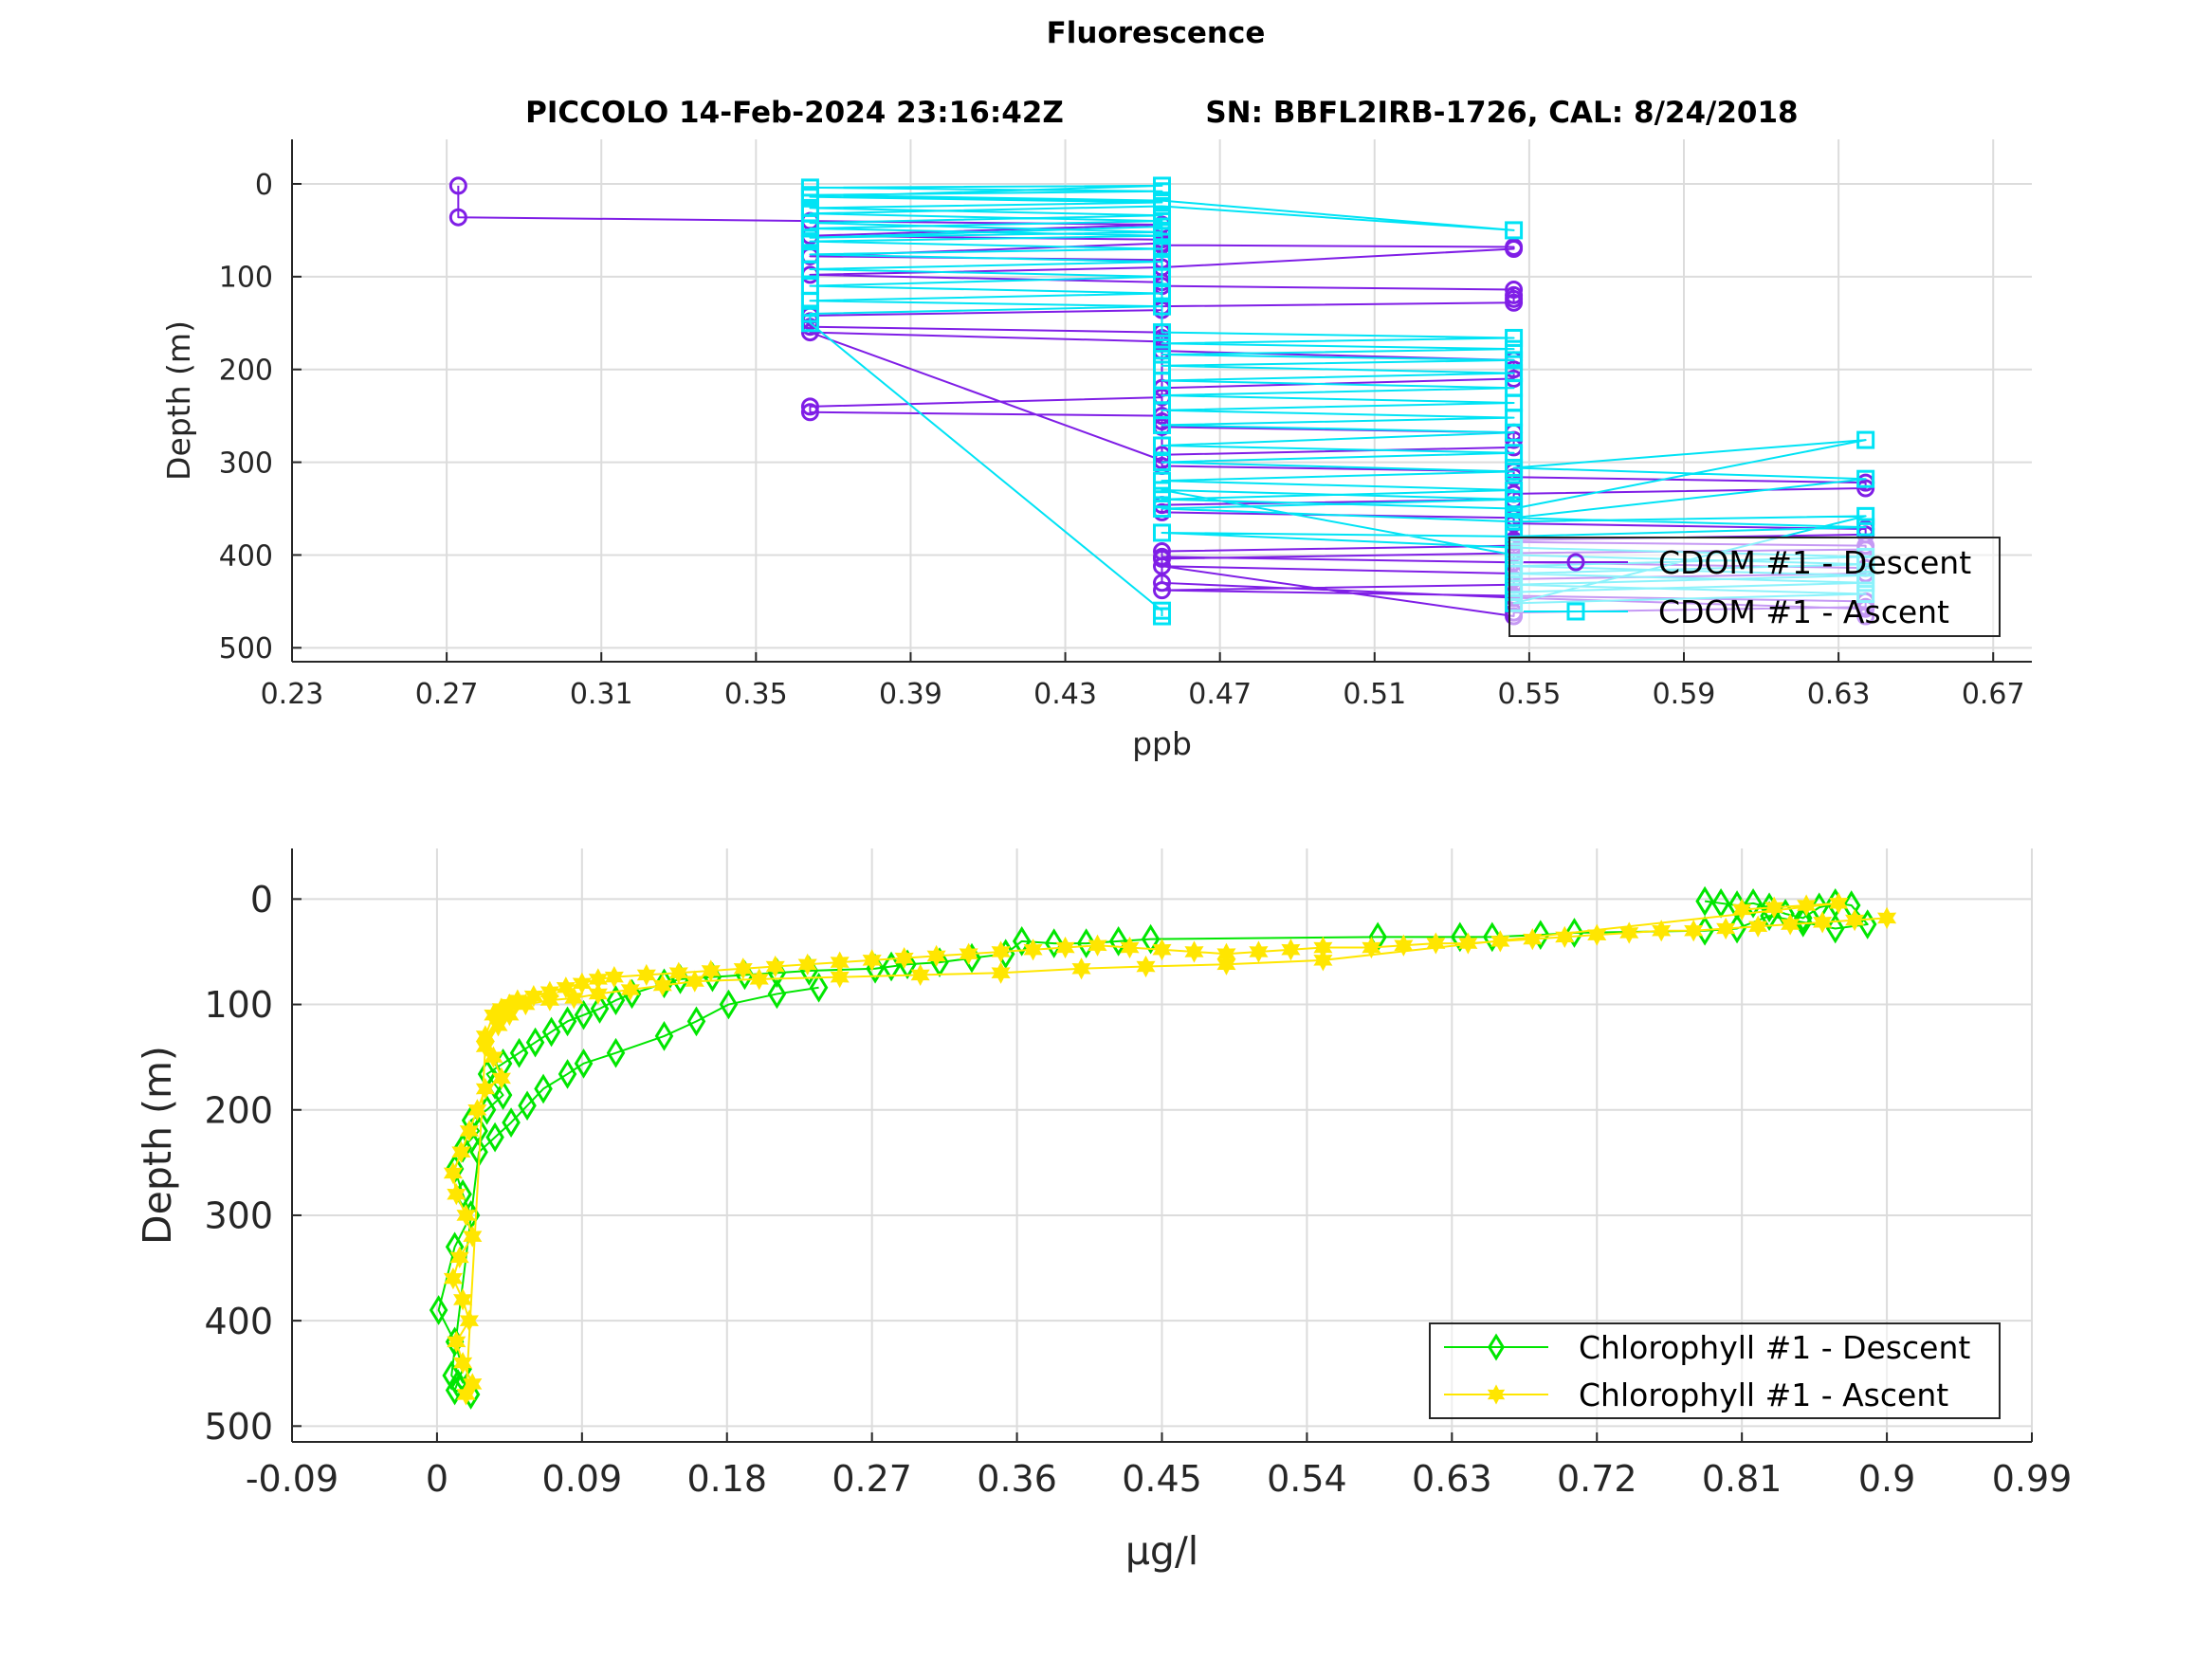 This screenshot has width=2212, height=1659. What do you see at coordinates (601, 694) in the screenshot?
I see `x-tick-label: 0.31` at bounding box center [601, 694].